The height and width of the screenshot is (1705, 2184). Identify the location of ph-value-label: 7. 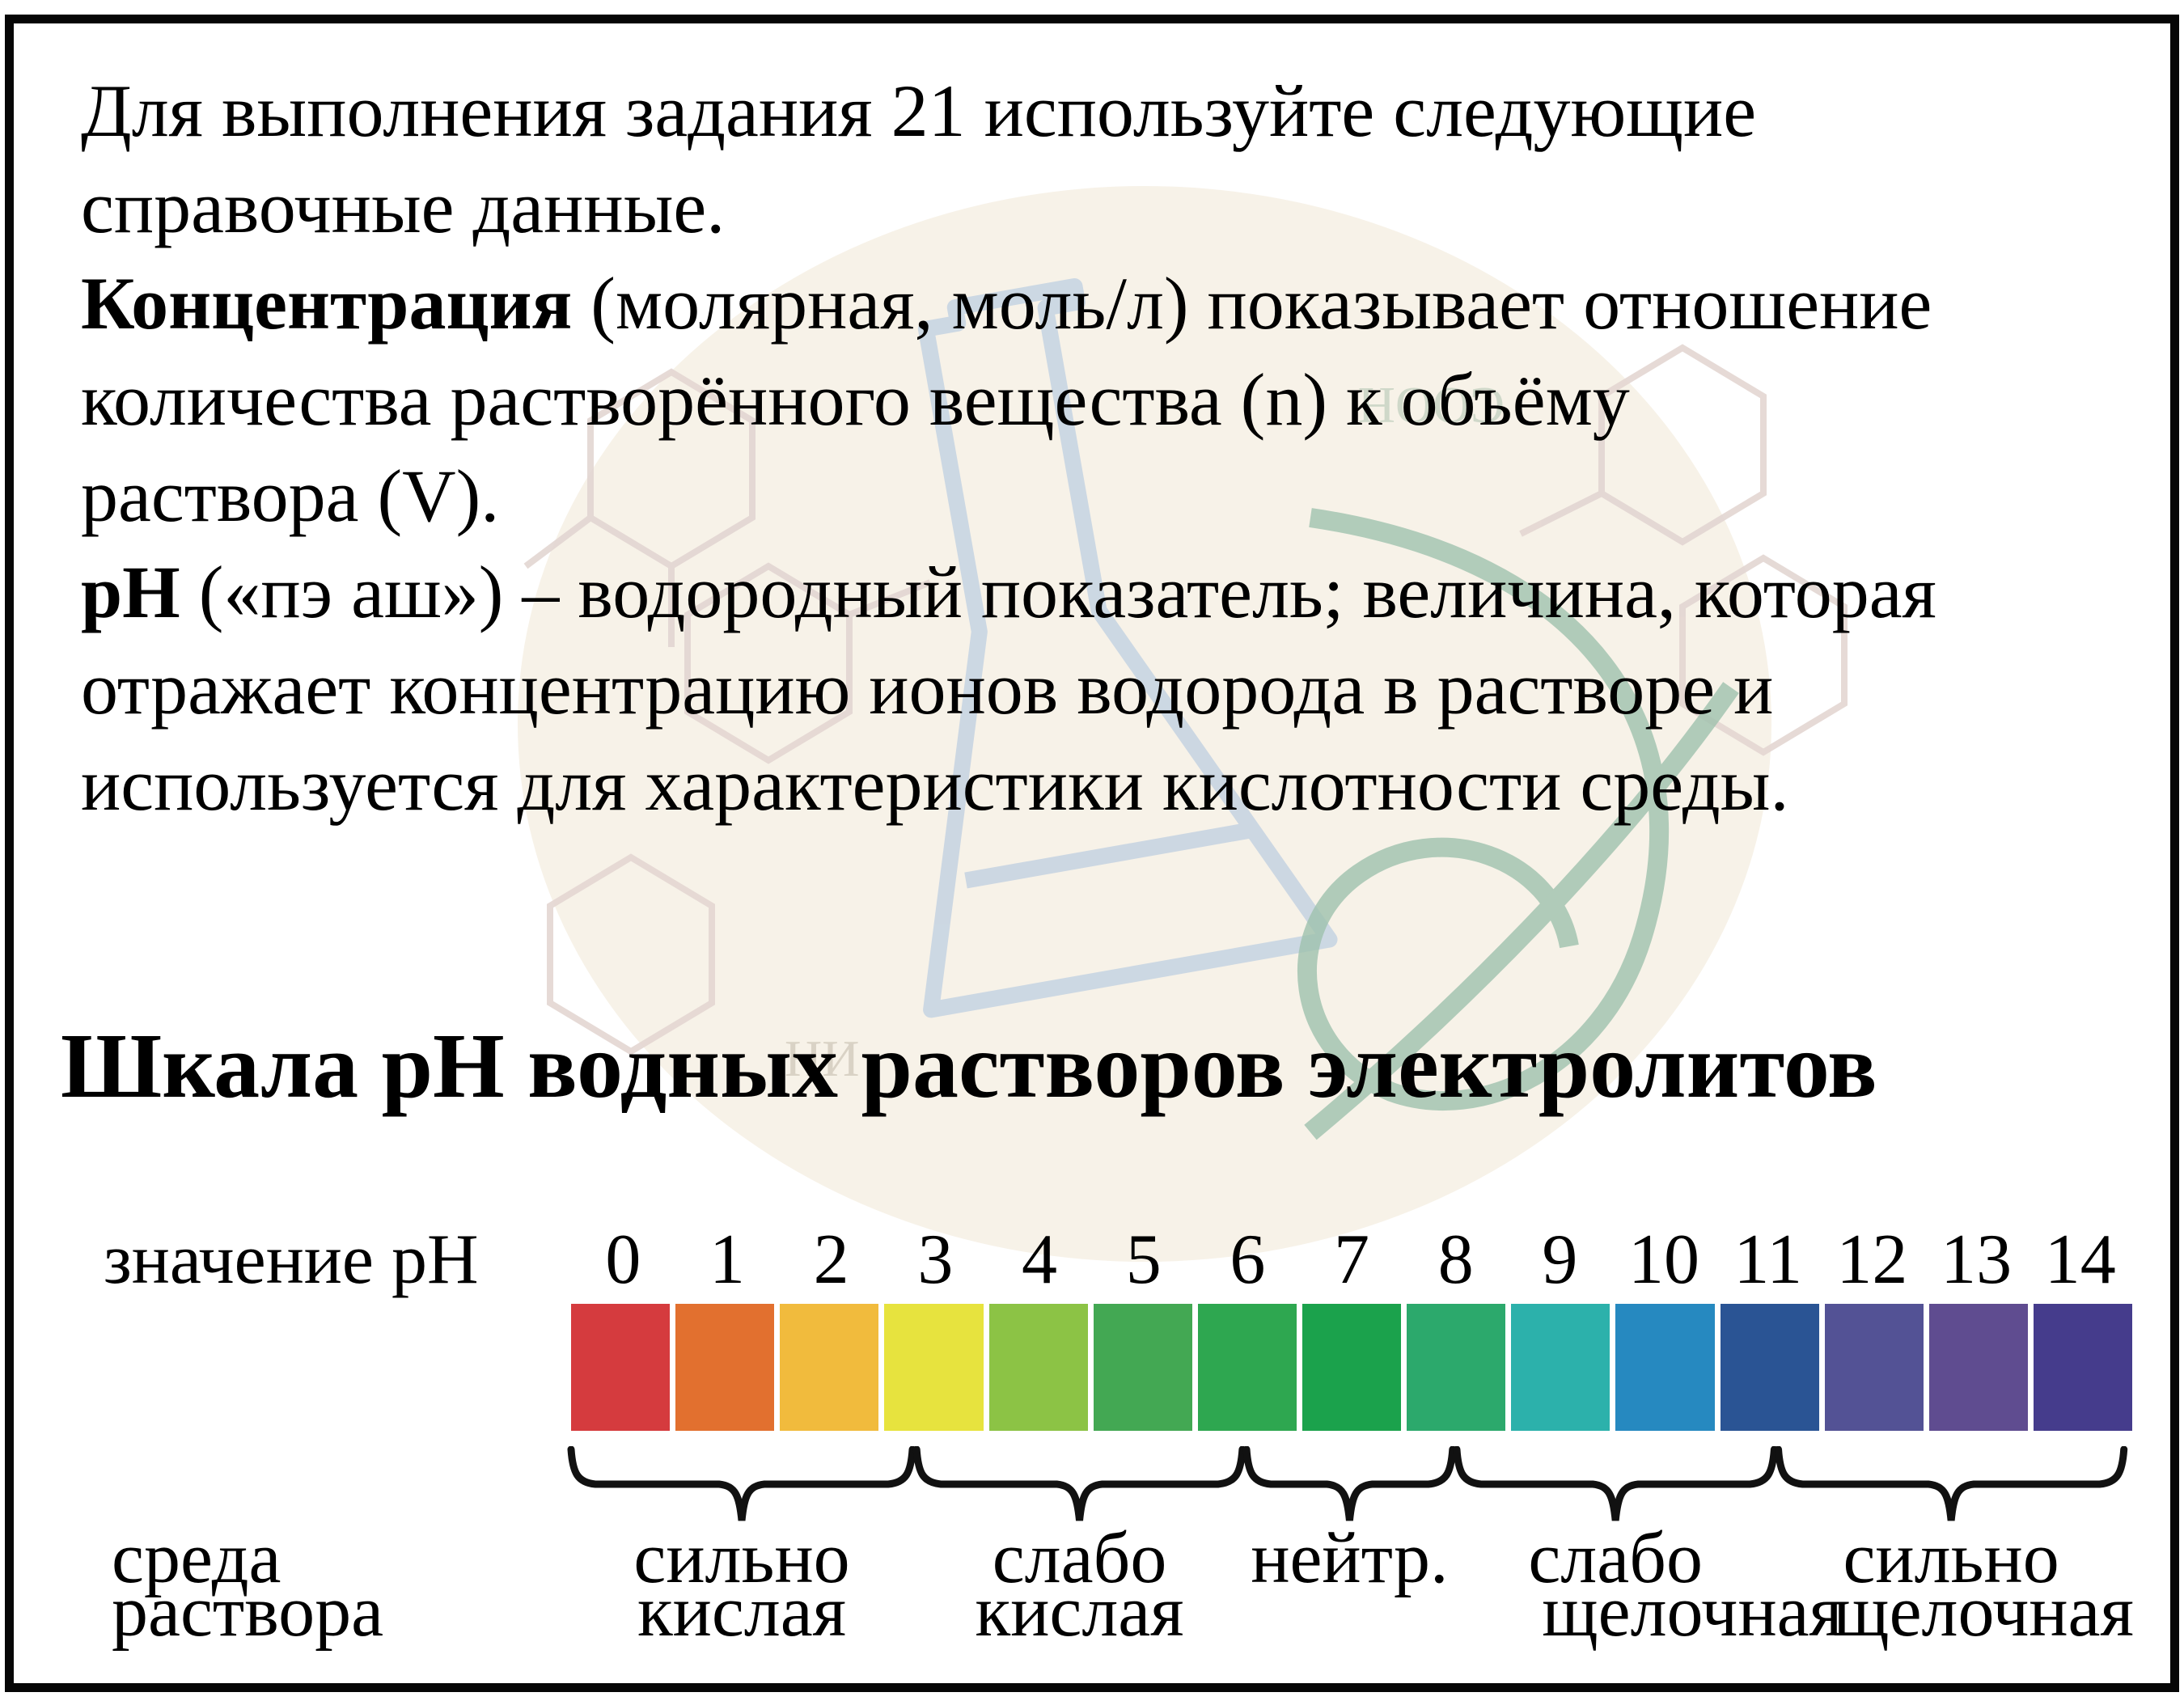
(1352, 1260).